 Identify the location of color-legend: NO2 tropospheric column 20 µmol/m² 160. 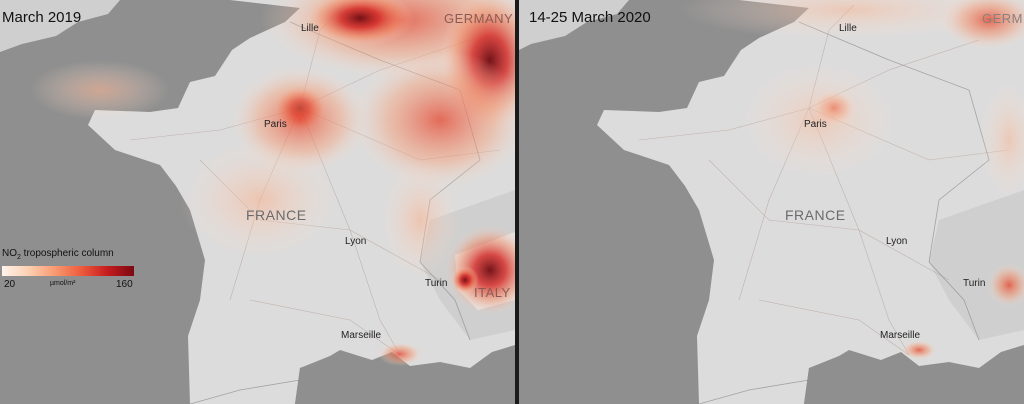
(72, 270).